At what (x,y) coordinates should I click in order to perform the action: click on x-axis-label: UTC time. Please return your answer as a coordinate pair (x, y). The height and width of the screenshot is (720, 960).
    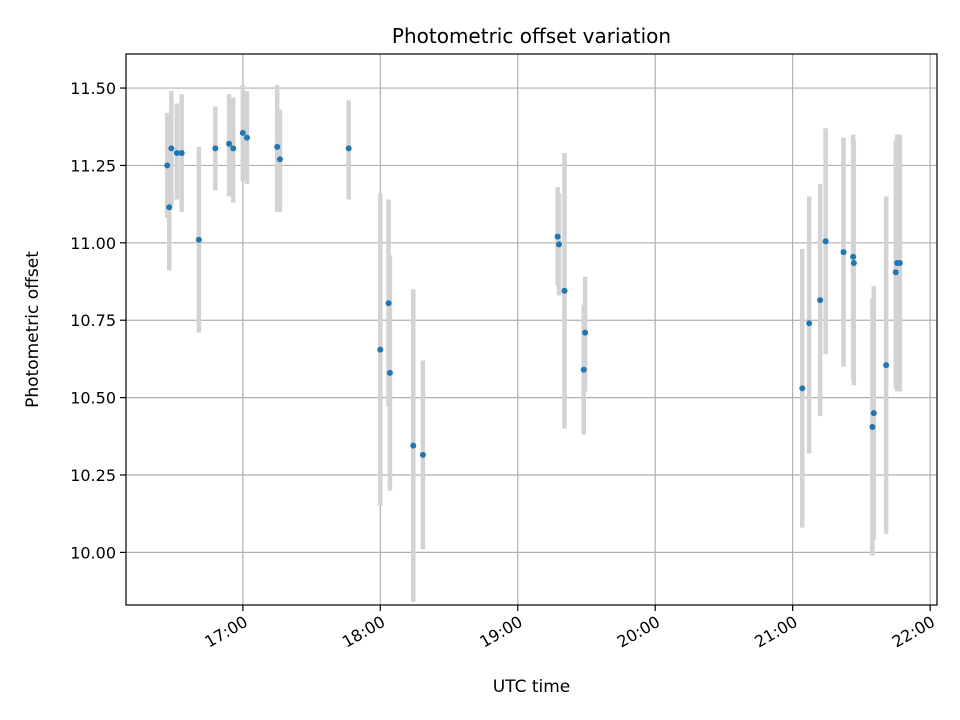
    Looking at the image, I should click on (532, 687).